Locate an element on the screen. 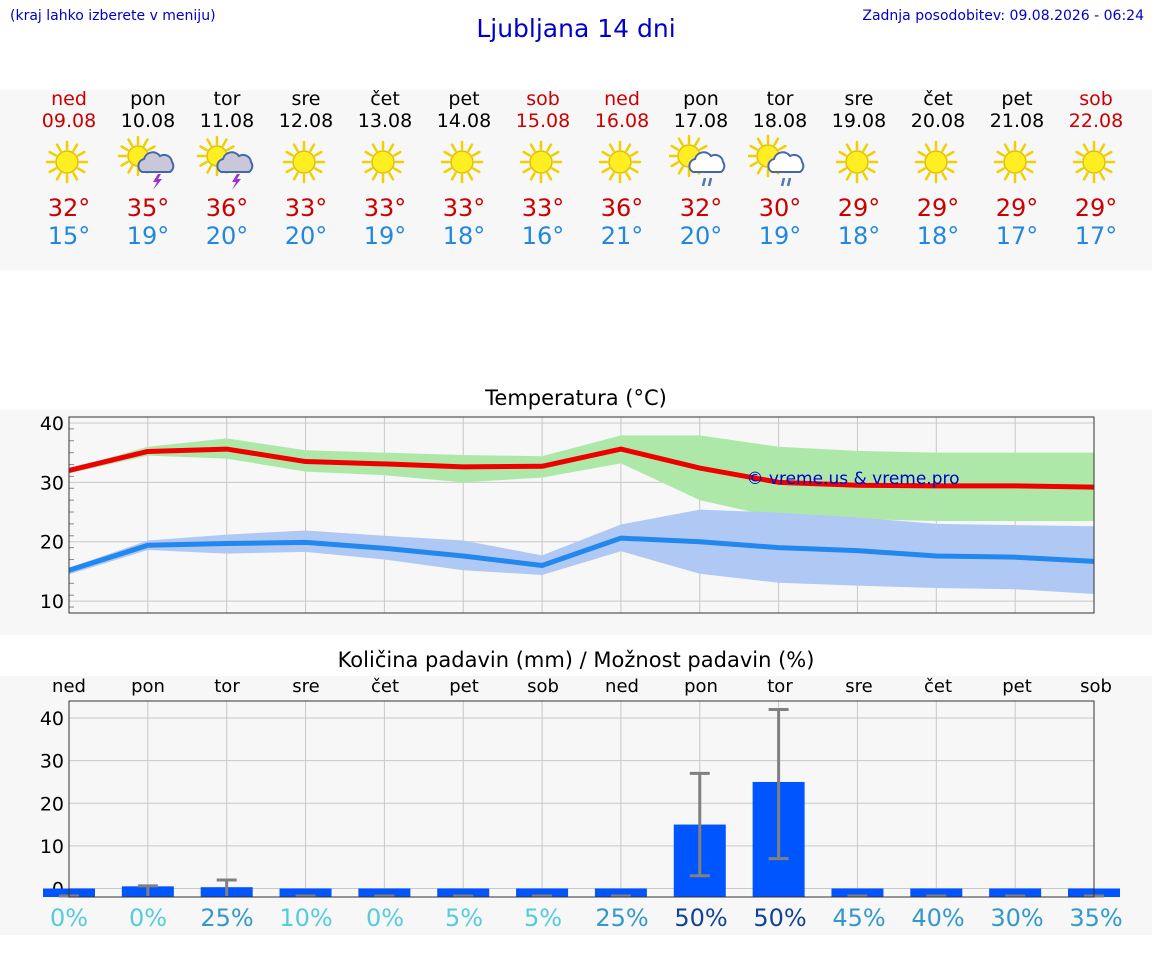  x-tick-label: pet is located at coordinates (464, 686).